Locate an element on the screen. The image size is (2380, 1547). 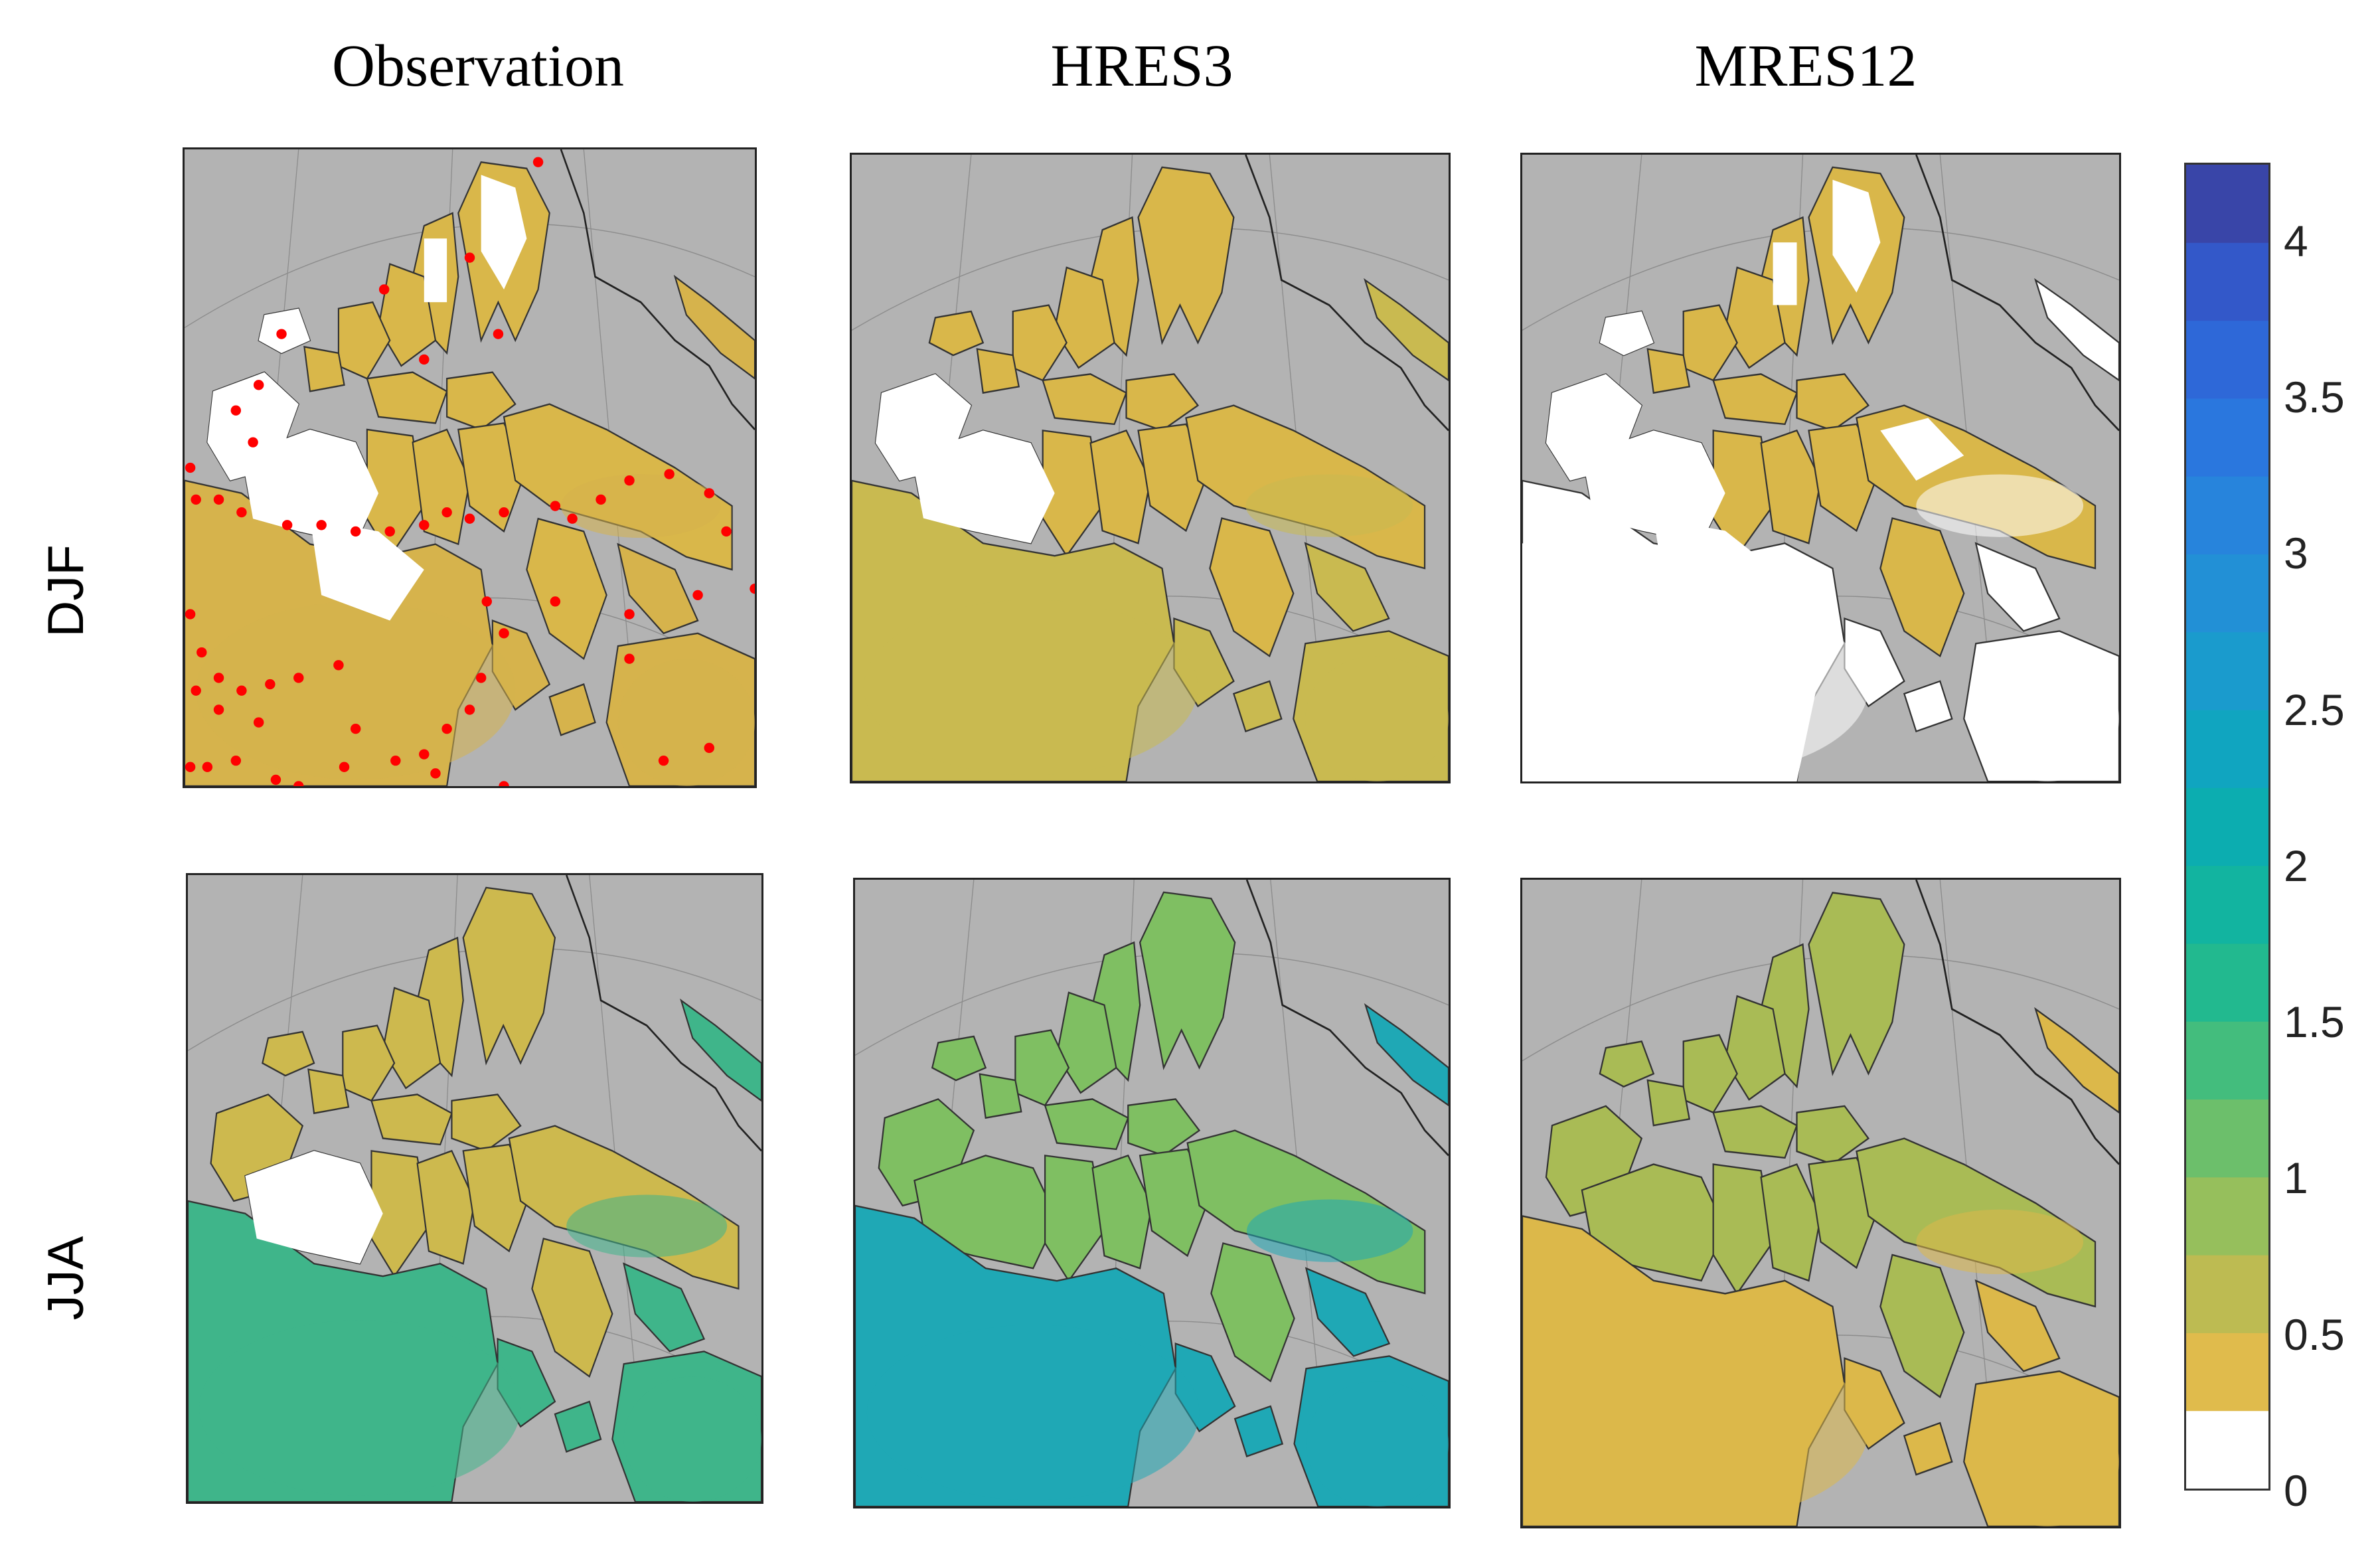
colorbar-tick-label: 2.5 is located at coordinates (2314, 709).